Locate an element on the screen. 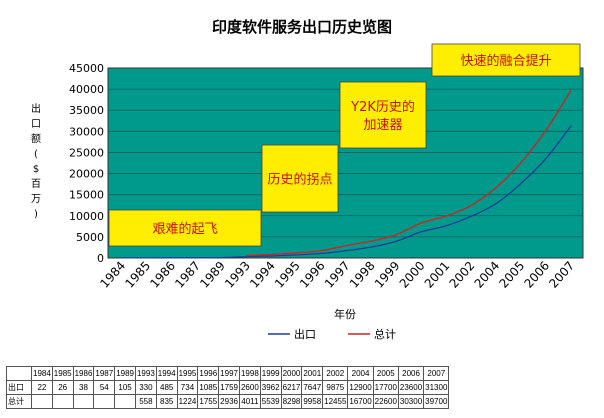 The width and height of the screenshot is (604, 418). x-tick-label: 2001 is located at coordinates (437, 275).